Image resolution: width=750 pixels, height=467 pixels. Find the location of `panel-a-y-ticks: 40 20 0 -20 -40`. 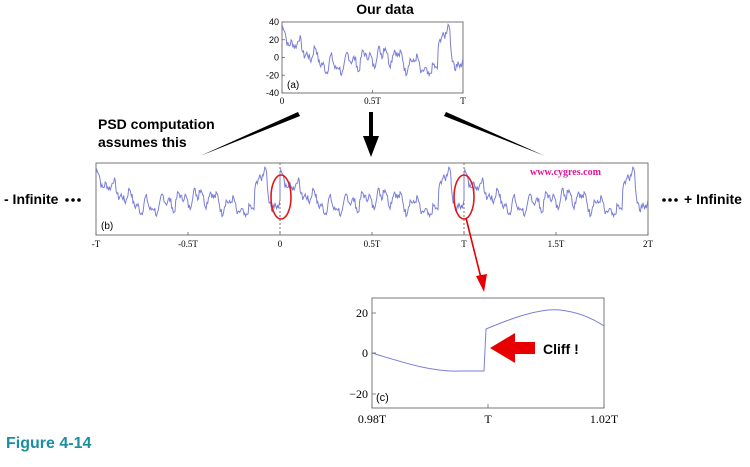

panel-a-y-ticks: 40 20 0 -20 -40 is located at coordinates (275, 57).